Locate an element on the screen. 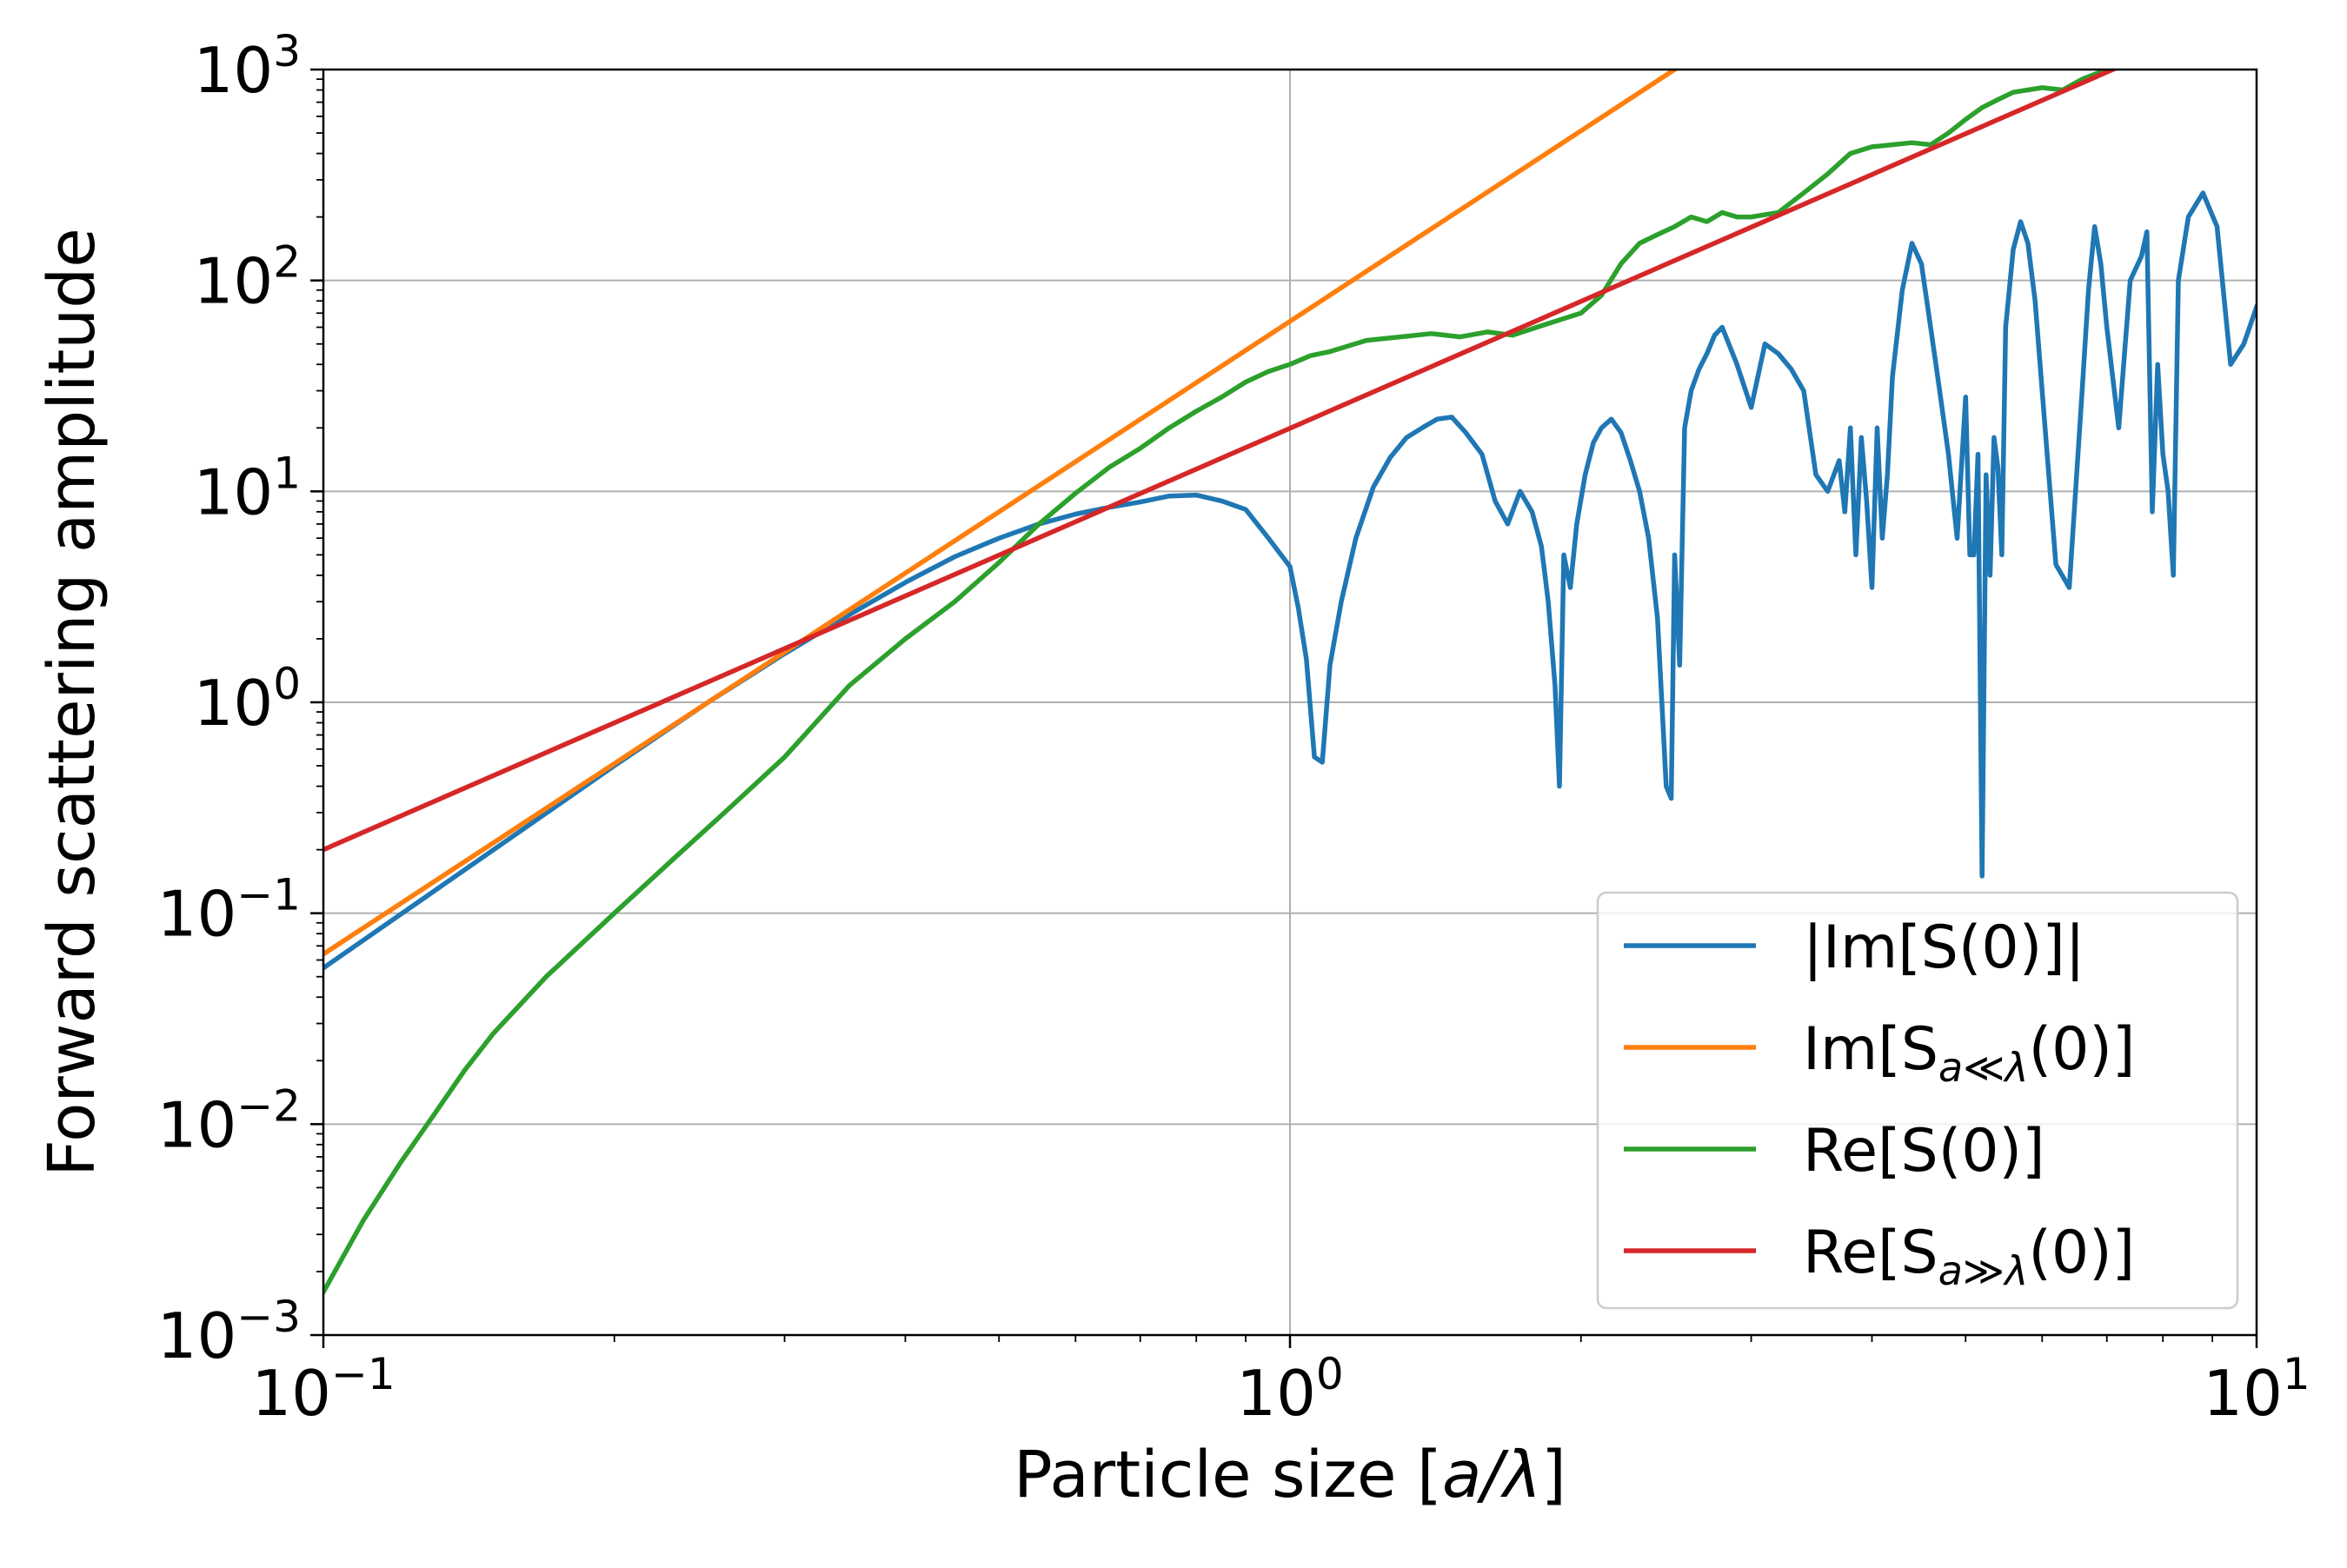 The height and width of the screenshot is (1568, 2347). legend: |Im[S(0)]| Im[Sa≪λ(0)] Re[S(0)] Re[Sa≫λ(0)] is located at coordinates (1918, 1100).